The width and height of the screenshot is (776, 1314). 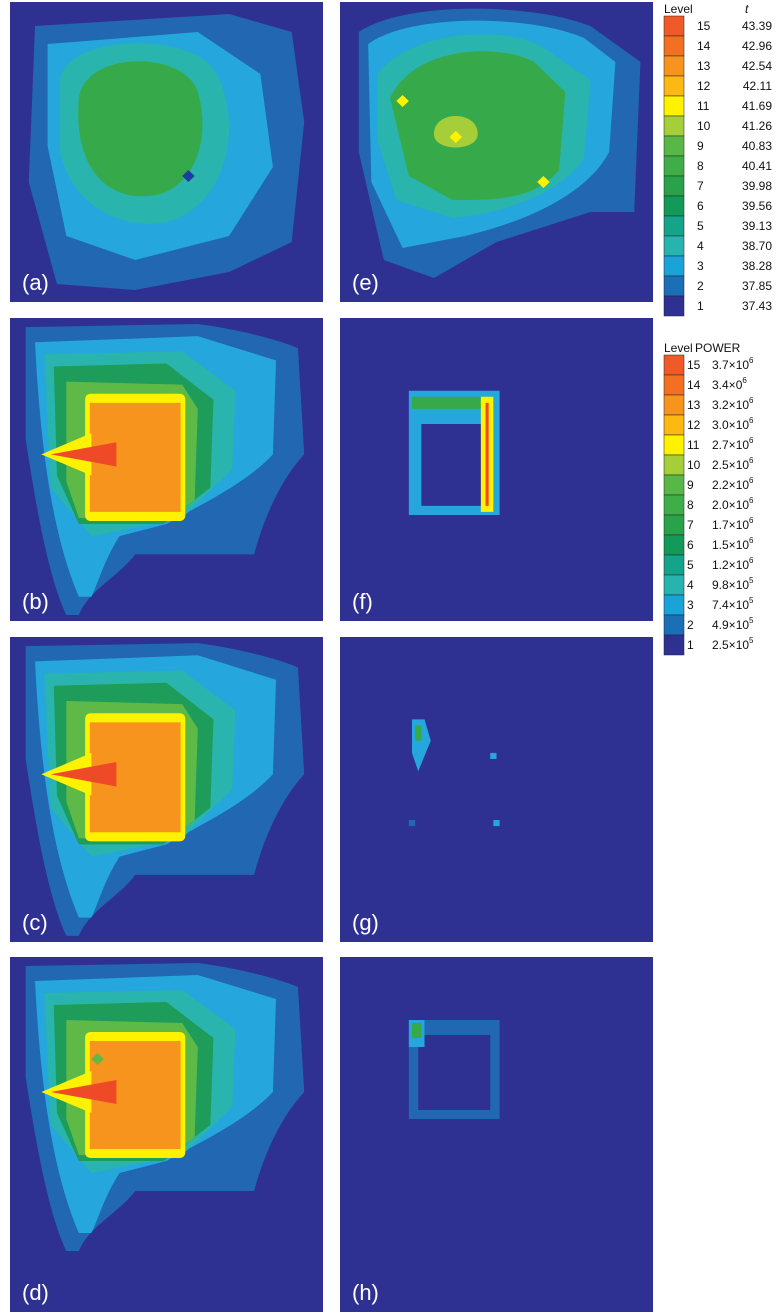 What do you see at coordinates (35, 282) in the screenshot?
I see `panel-label: (a)` at bounding box center [35, 282].